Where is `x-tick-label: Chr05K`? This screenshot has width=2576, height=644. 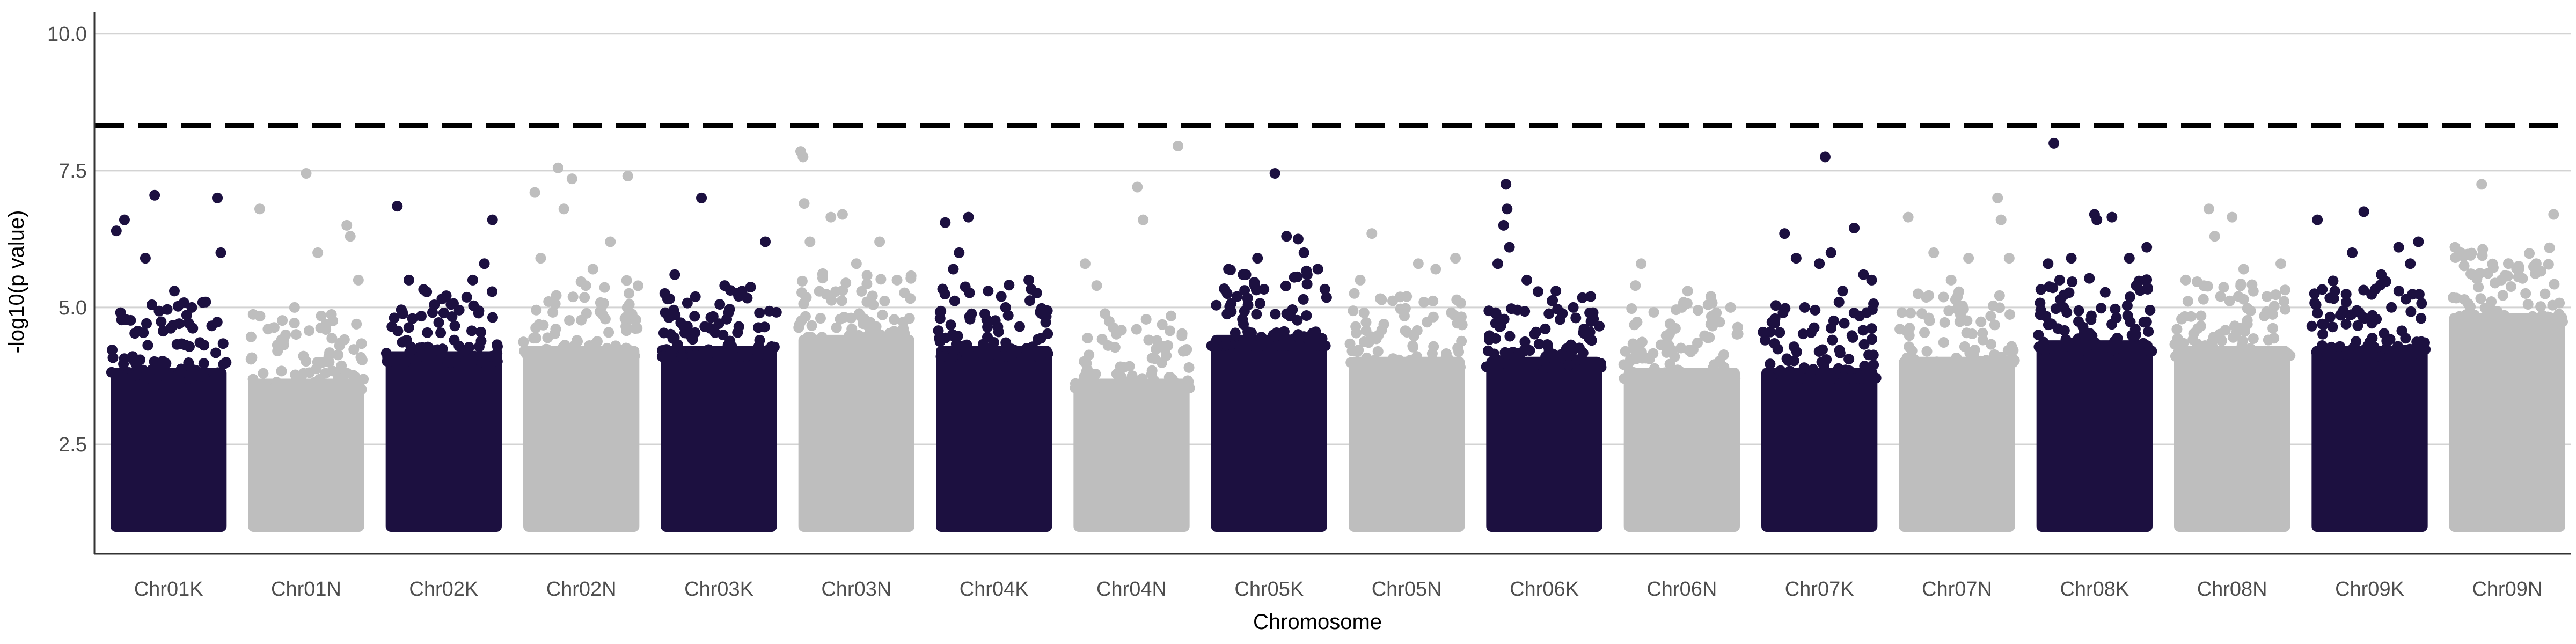
x-tick-label: Chr05K is located at coordinates (1269, 589).